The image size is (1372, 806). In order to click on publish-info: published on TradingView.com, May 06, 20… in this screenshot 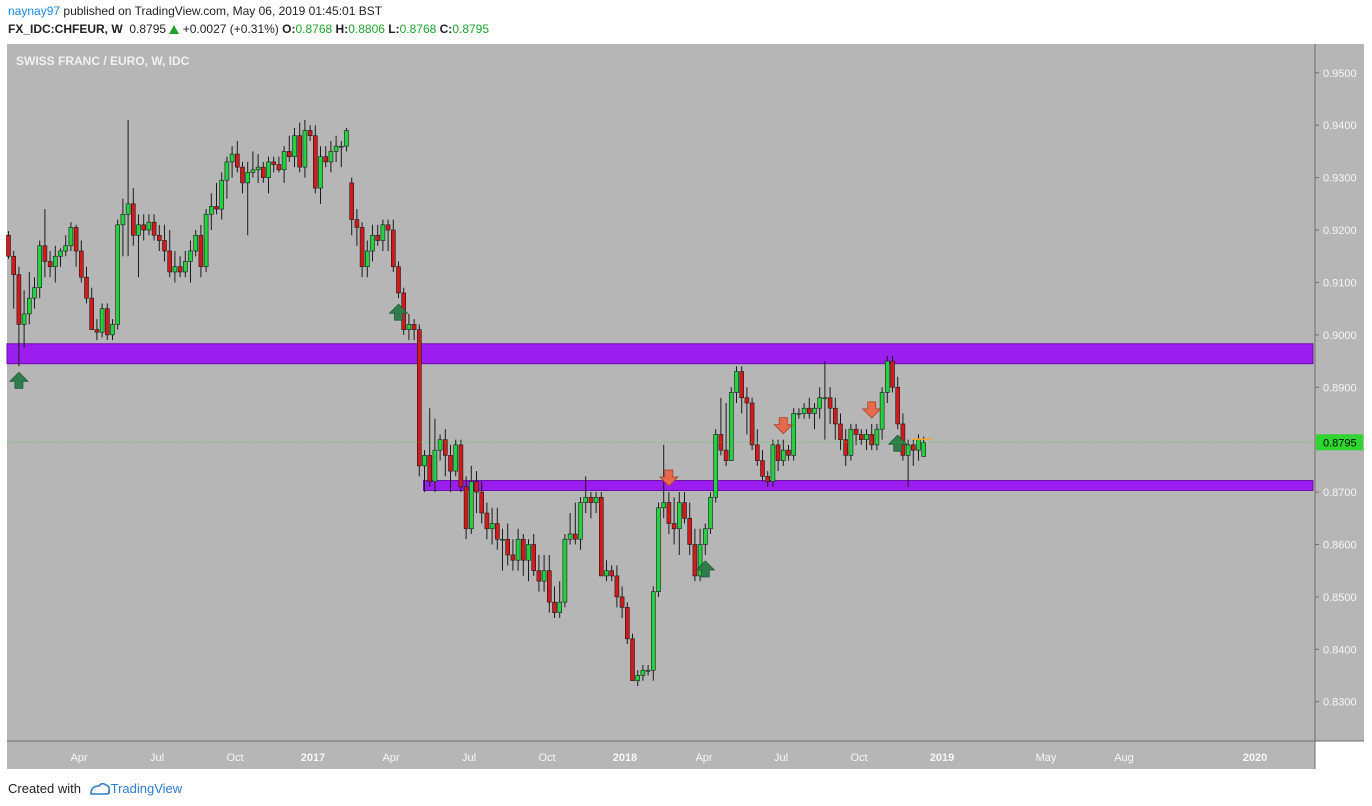, I will do `click(223, 11)`.